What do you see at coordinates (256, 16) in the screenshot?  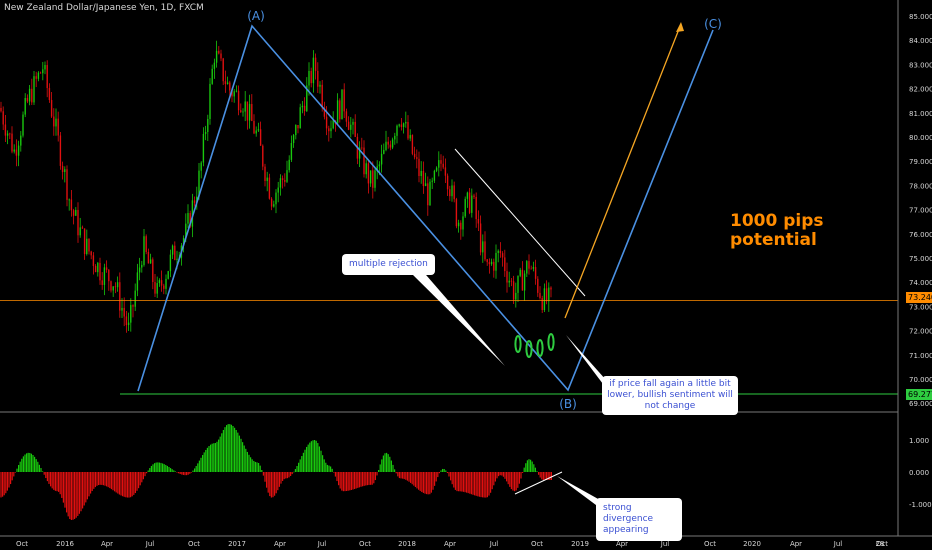 I see `wave-label: (A)` at bounding box center [256, 16].